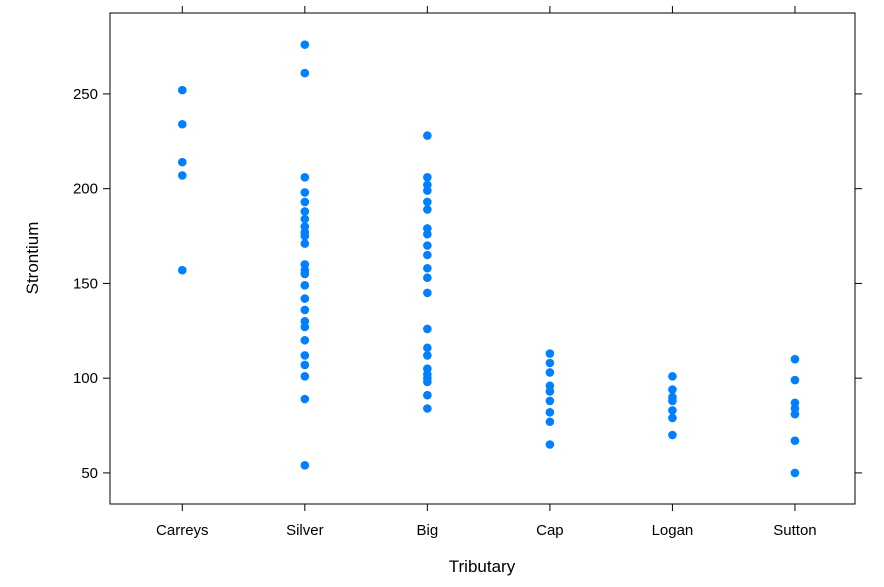 The height and width of the screenshot is (587, 884). What do you see at coordinates (85, 189) in the screenshot?
I see `y-tick-label: 200` at bounding box center [85, 189].